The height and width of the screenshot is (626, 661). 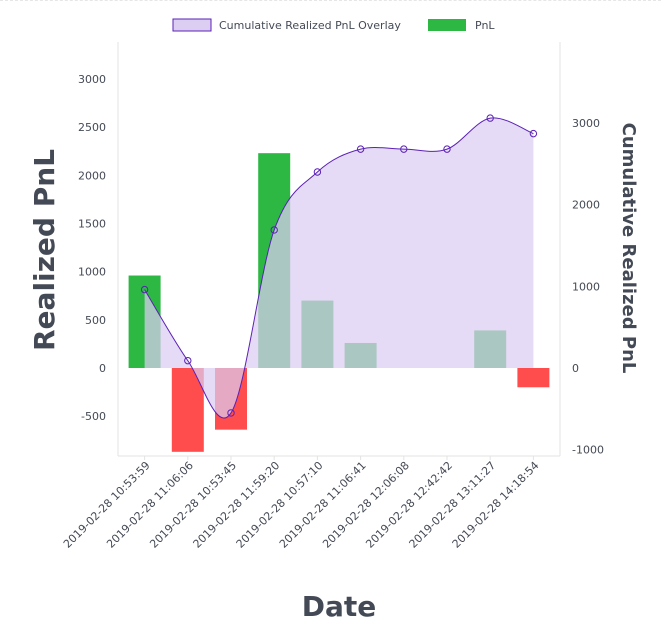 I want to click on legend-label-cumulative: Cumulative Realized PnL Overlay, so click(x=310, y=25).